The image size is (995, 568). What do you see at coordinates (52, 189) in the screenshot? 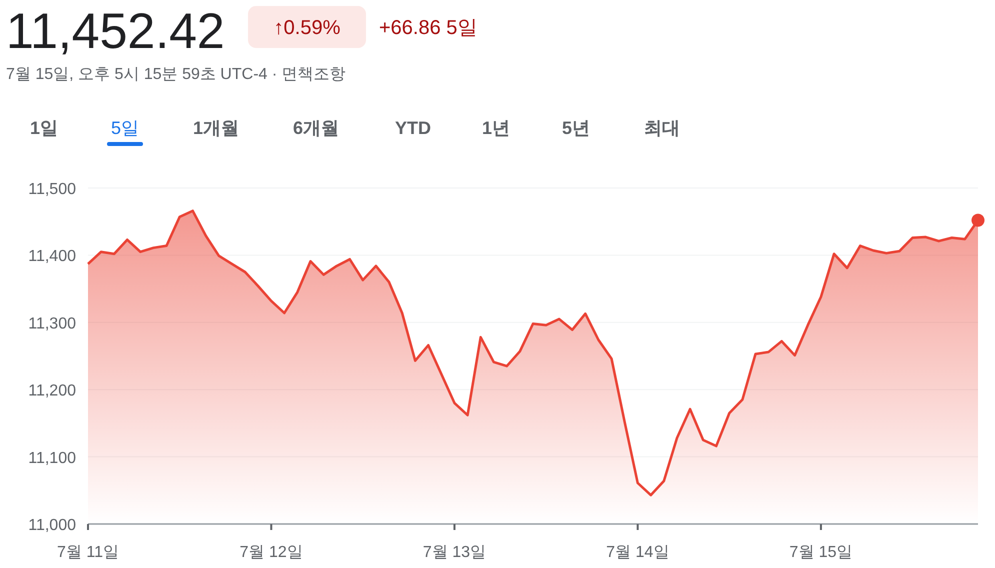
I see `y-tick-label: 11,500` at bounding box center [52, 189].